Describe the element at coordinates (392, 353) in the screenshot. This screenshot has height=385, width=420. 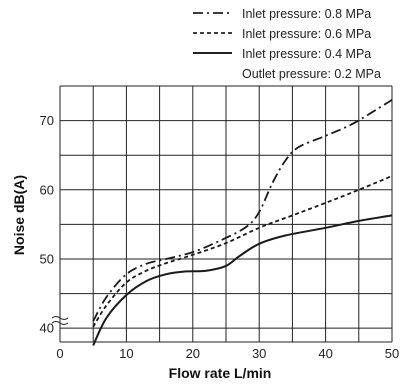
I see `x-tick-label: 50` at that location.